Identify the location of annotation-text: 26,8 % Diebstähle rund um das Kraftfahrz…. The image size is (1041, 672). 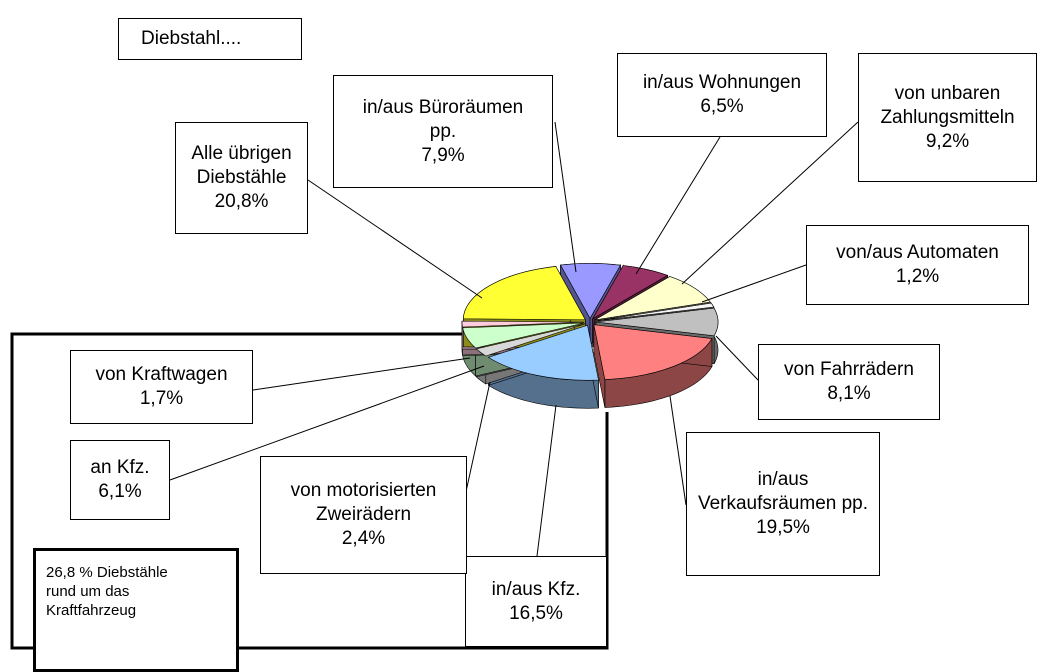
(107, 591).